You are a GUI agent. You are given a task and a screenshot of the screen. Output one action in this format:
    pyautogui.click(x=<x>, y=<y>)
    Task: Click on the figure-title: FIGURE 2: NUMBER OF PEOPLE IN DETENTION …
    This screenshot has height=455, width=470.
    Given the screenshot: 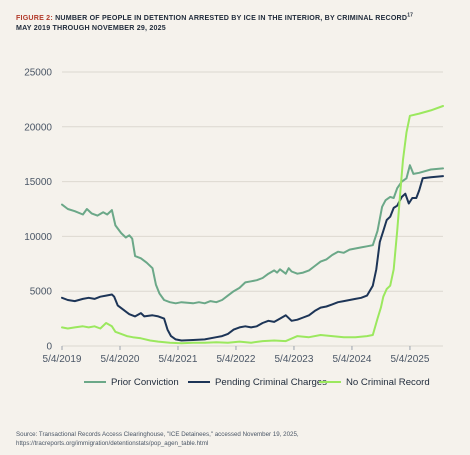 What is the action you would take?
    pyautogui.click(x=236, y=23)
    